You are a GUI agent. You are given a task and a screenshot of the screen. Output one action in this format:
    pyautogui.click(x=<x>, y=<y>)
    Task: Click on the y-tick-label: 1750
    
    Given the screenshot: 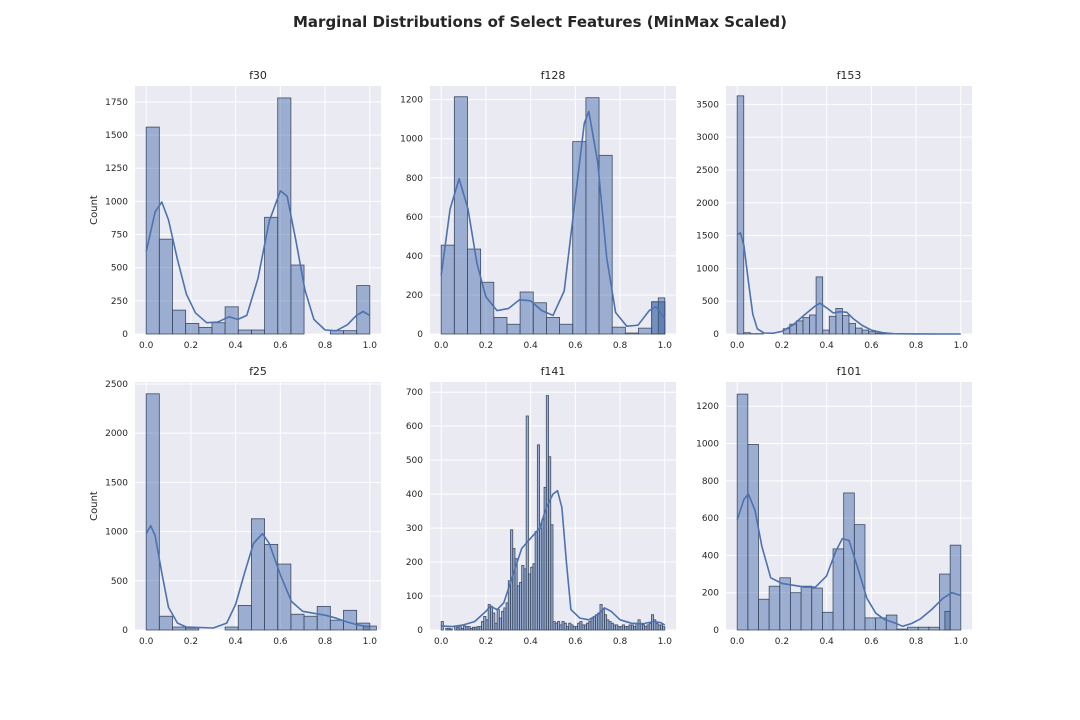 What is the action you would take?
    pyautogui.click(x=116, y=103)
    